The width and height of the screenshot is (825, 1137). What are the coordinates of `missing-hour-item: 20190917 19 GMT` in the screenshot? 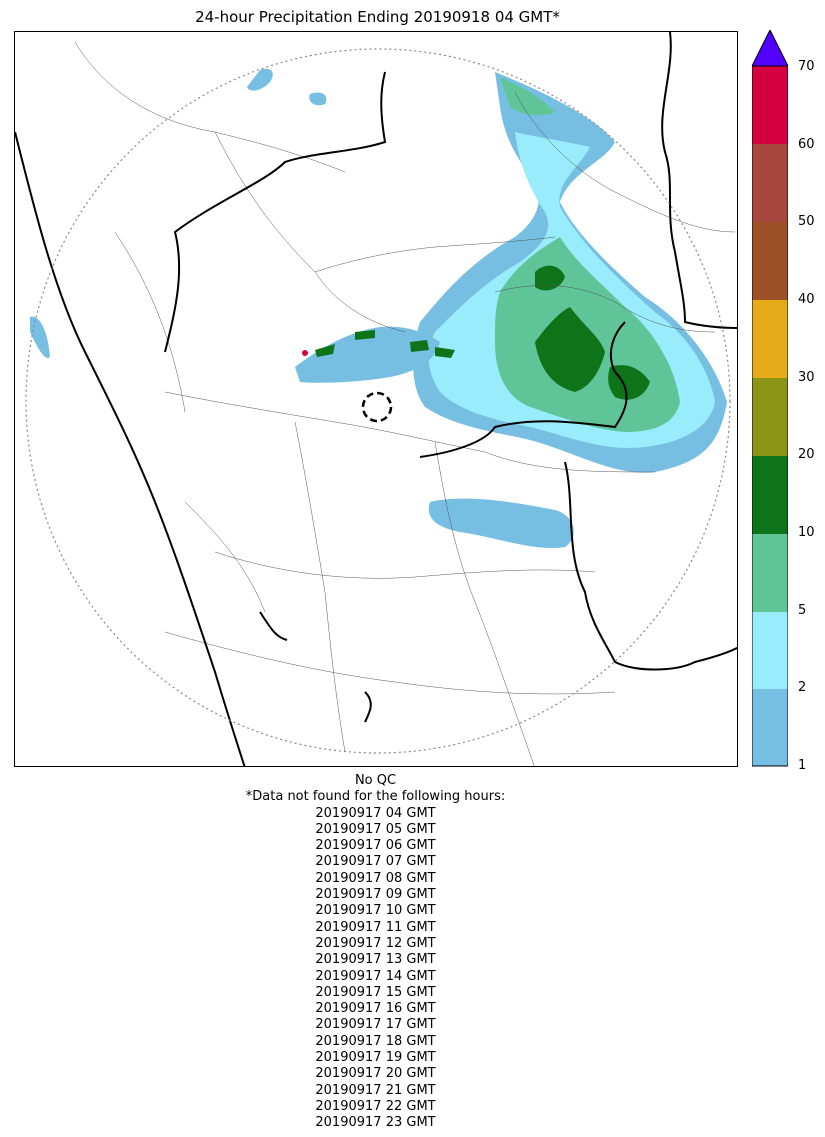 It's located at (375, 1058).